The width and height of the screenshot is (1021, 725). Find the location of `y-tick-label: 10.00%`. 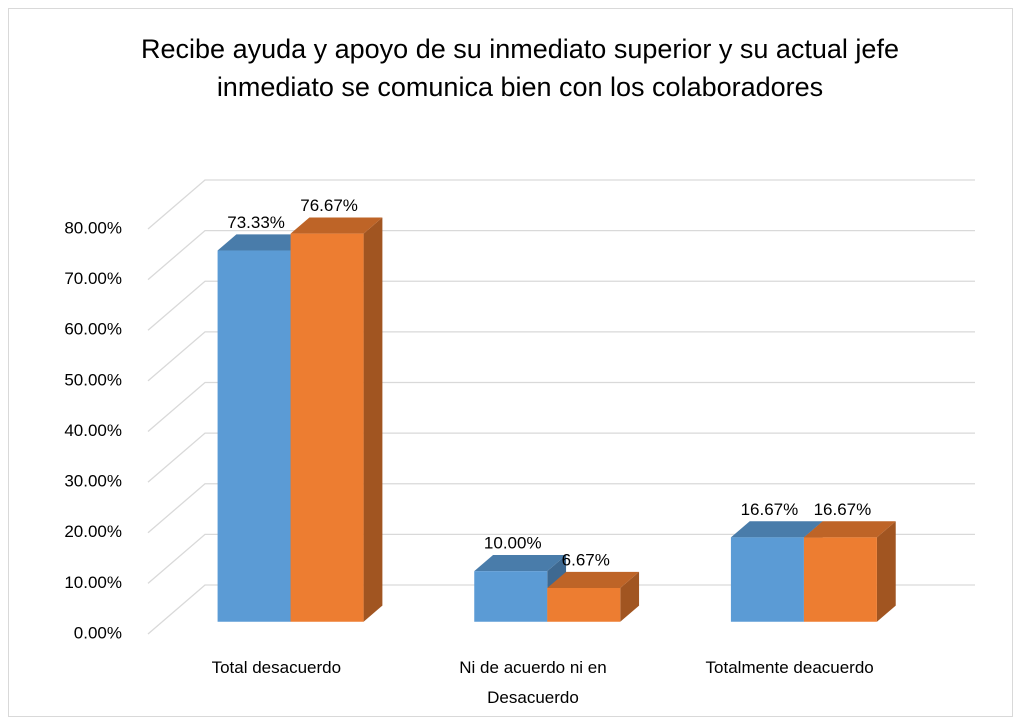

y-tick-label: 10.00% is located at coordinates (93, 582).